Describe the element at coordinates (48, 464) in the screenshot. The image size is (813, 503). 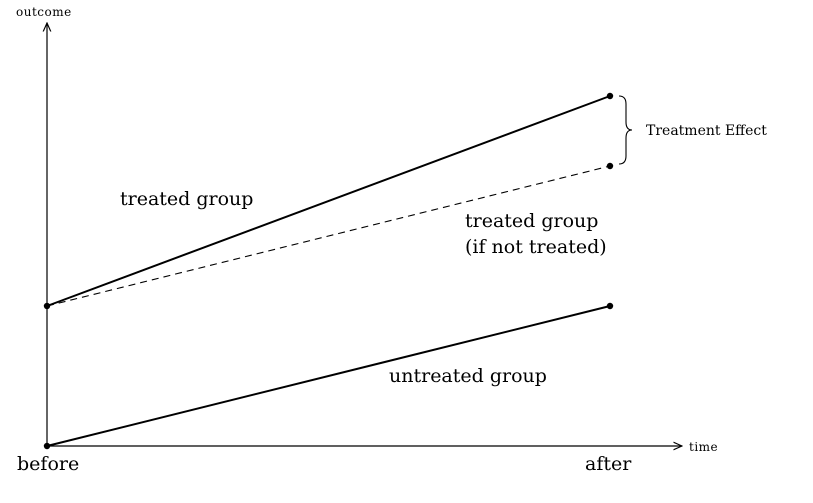
I see `x-tick-before: before` at that location.